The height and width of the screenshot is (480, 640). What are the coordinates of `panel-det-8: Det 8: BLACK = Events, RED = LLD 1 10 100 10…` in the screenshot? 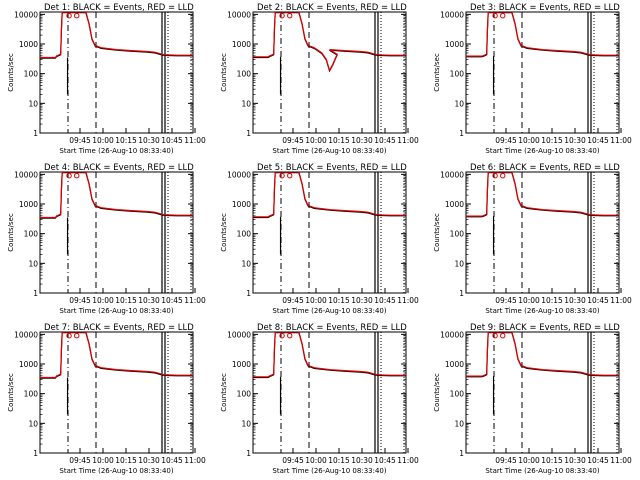 It's located at (319, 399).